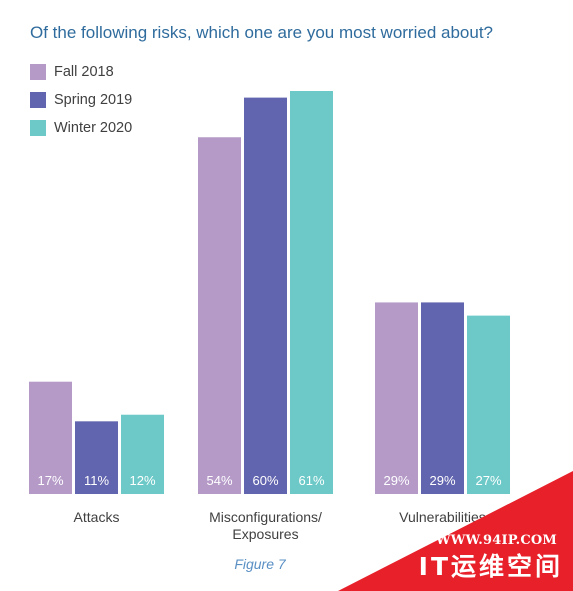 The height and width of the screenshot is (591, 573). What do you see at coordinates (142, 480) in the screenshot?
I see `data-label: 12%` at bounding box center [142, 480].